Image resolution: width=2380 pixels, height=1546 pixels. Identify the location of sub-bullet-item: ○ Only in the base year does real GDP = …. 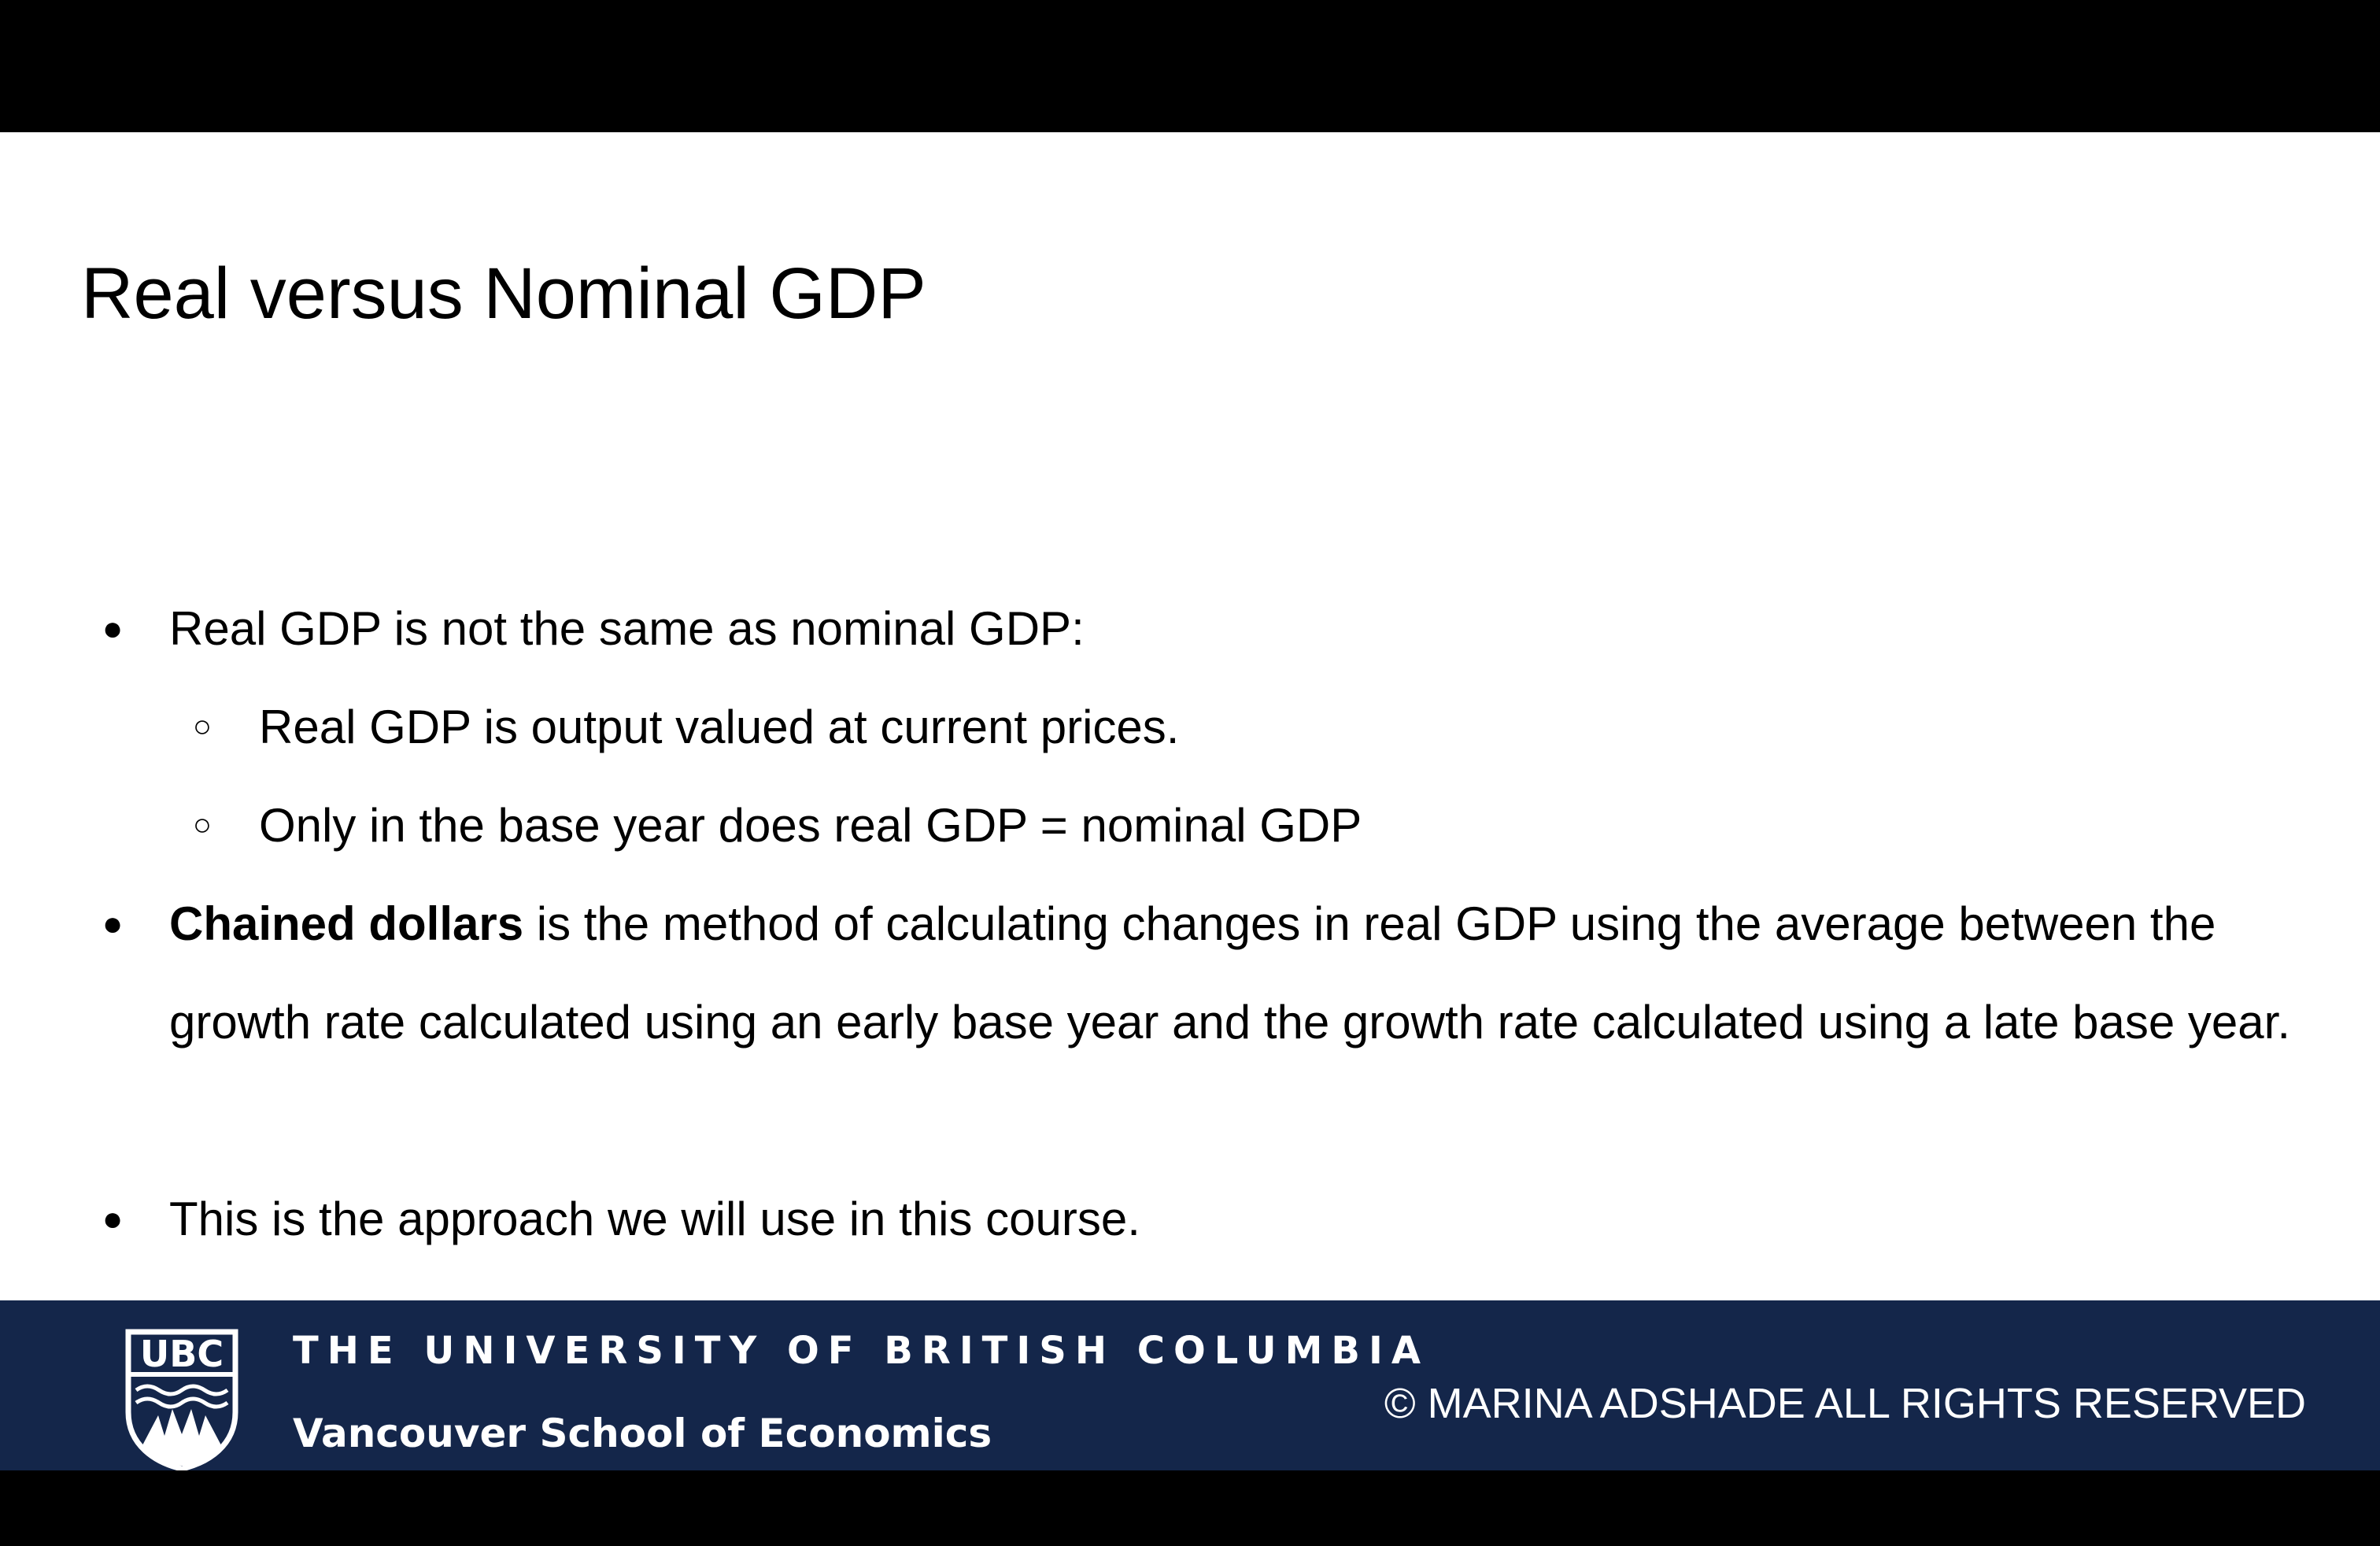
(777, 825).